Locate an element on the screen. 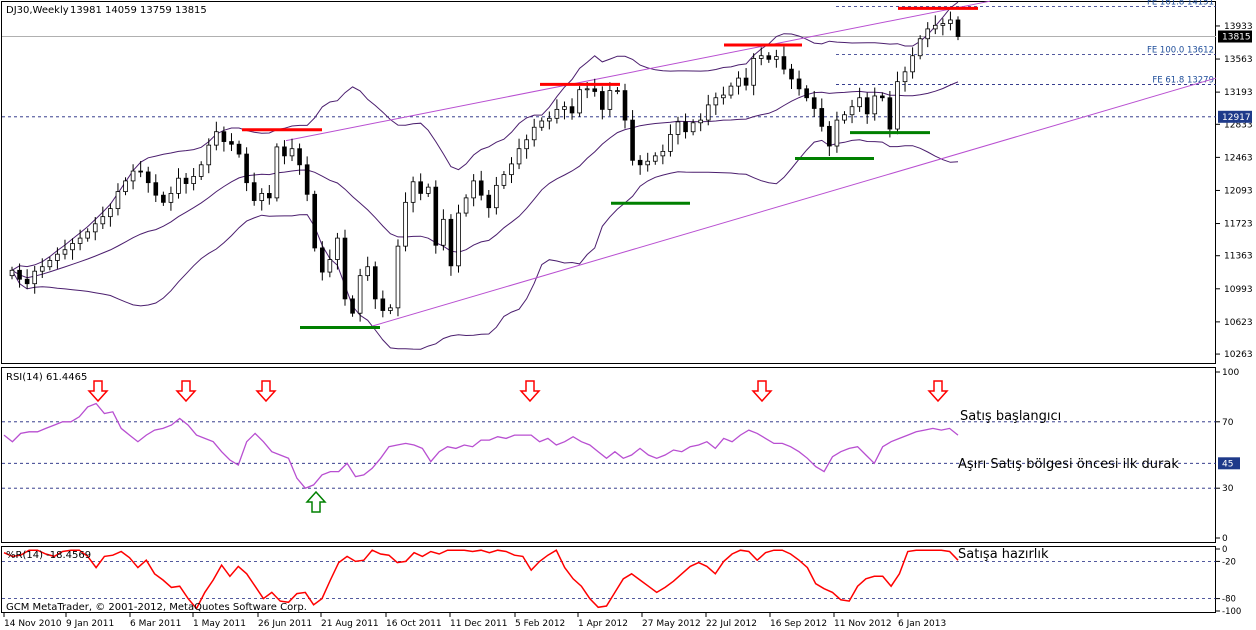  rsi-marked-badge-label: 45 is located at coordinates (1227, 464).